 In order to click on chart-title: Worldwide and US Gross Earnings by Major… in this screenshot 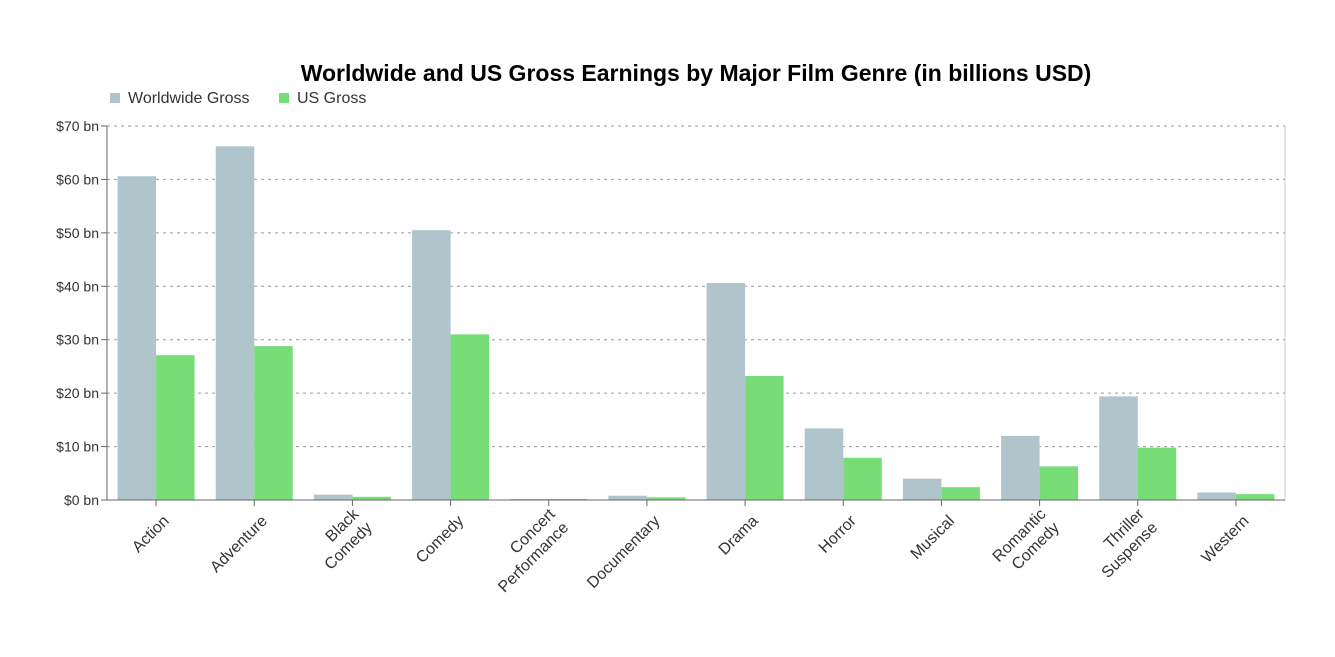, I will do `click(696, 73)`.